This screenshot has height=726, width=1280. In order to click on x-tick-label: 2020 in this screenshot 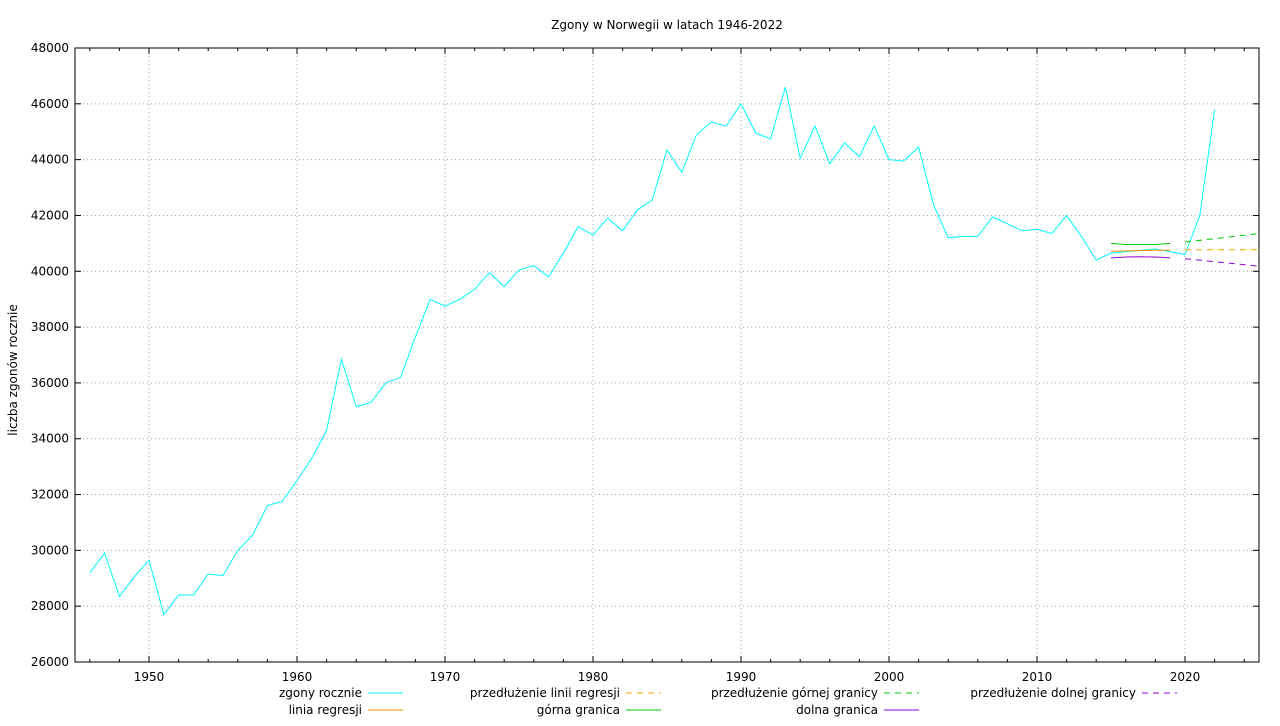, I will do `click(1185, 677)`.